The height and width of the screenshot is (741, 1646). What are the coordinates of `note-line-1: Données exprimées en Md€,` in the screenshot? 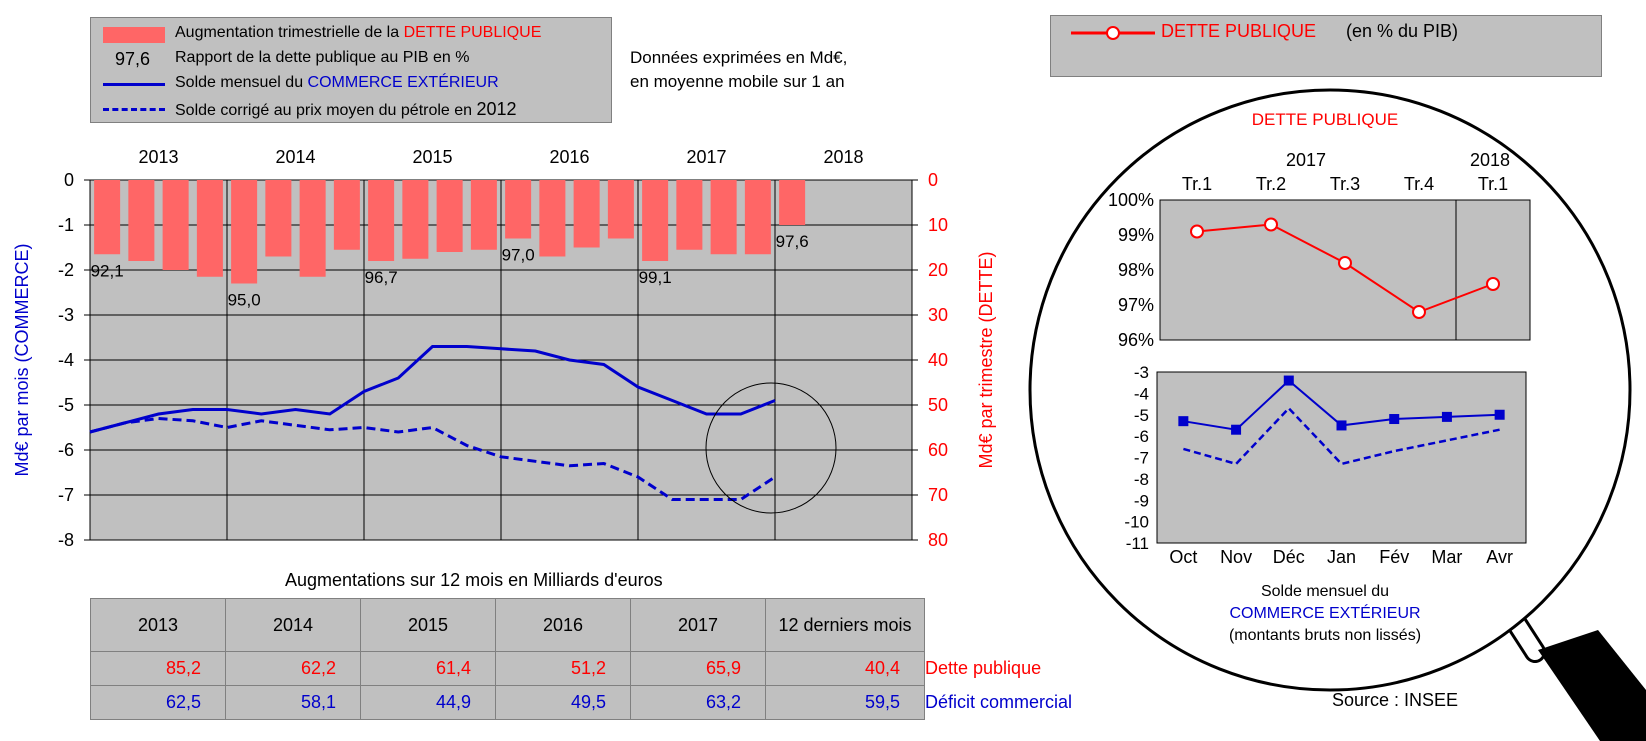 It's located at (739, 57).